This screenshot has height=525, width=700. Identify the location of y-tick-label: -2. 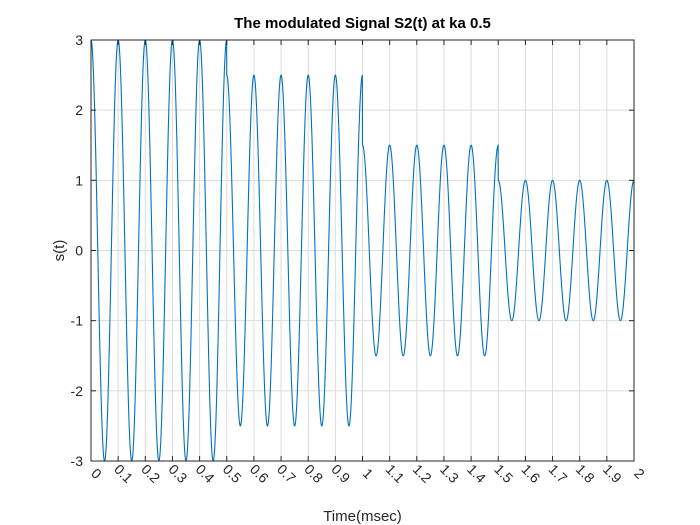
(77, 391).